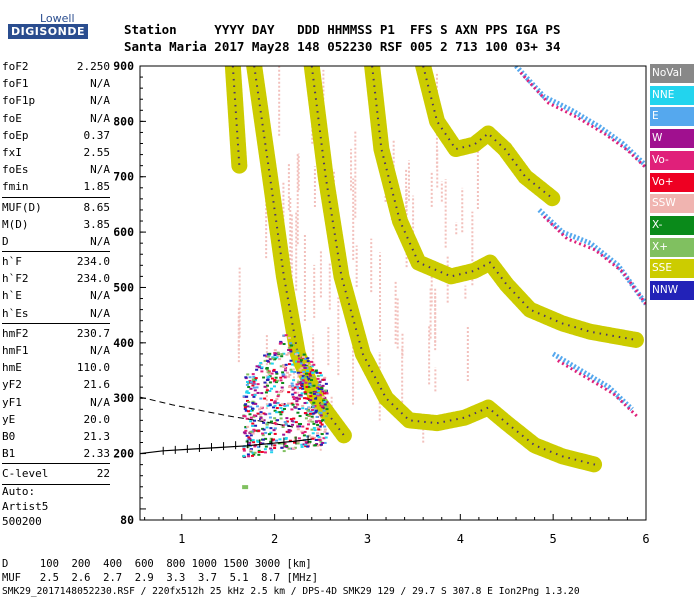 This screenshot has width=700, height=600. I want to click on echo-point-isolated, so click(245, 487).